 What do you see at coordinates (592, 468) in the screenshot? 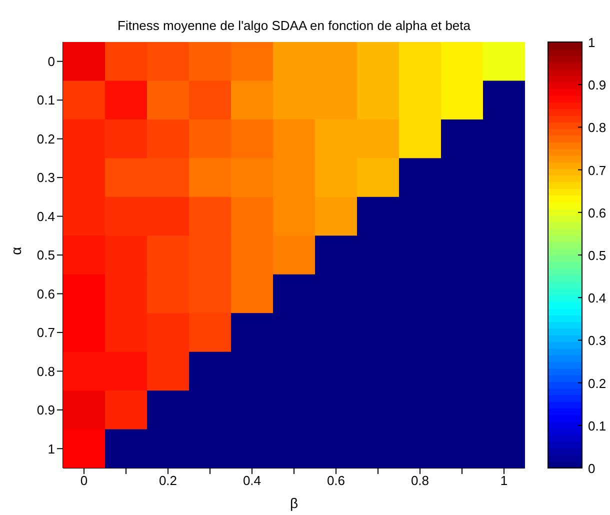
I see `color-bar-label: 0` at bounding box center [592, 468].